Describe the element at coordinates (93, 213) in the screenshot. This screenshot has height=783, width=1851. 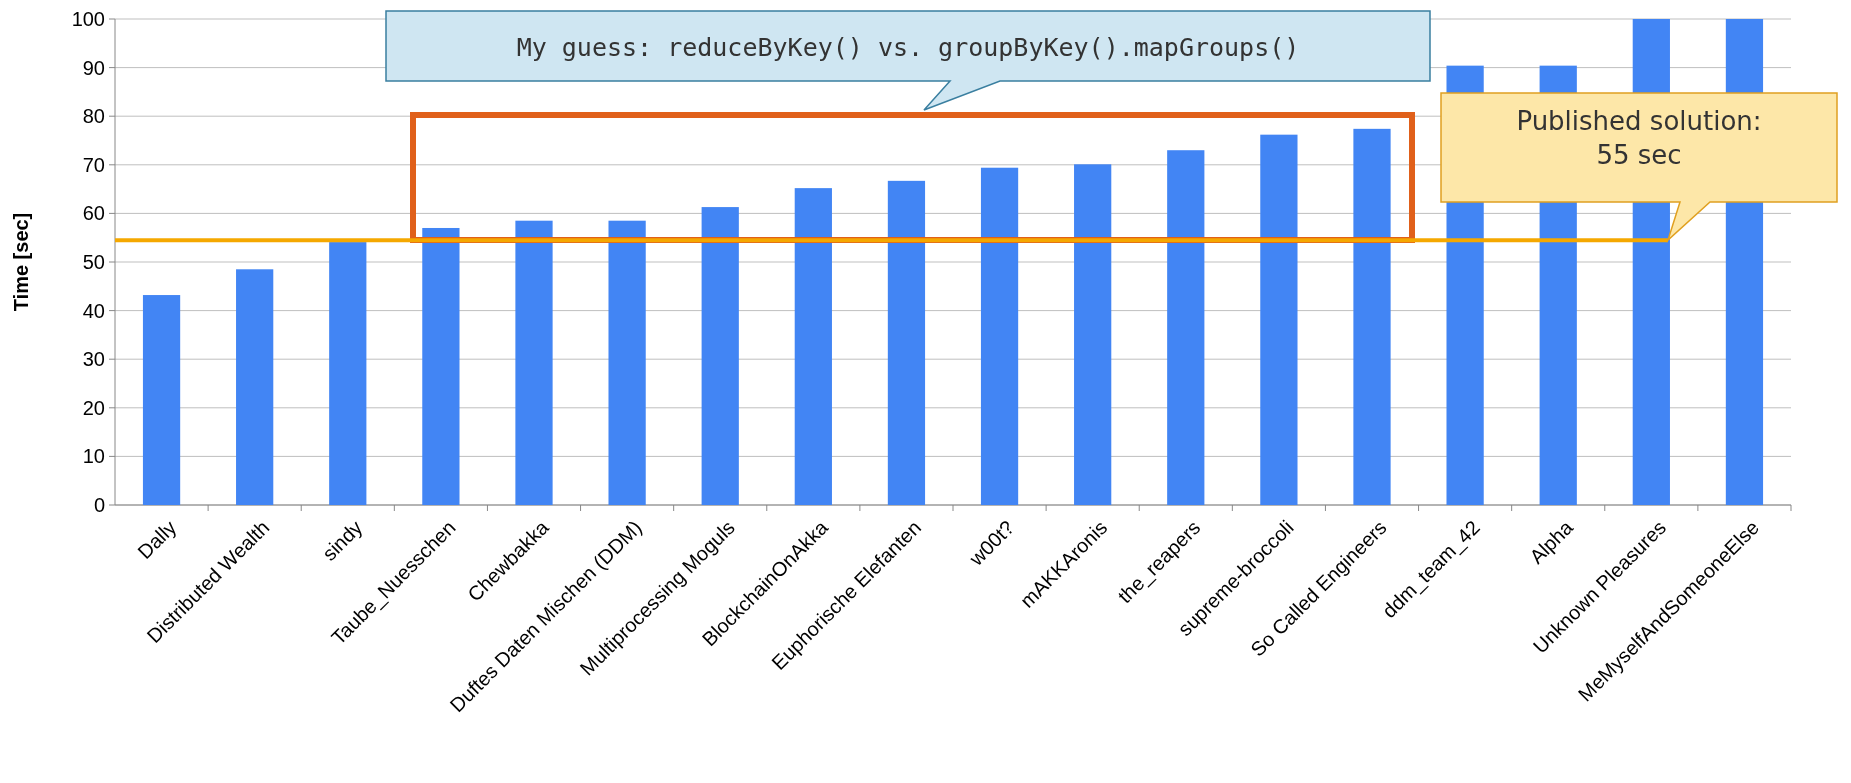
I see `y-tick-label: 60` at that location.